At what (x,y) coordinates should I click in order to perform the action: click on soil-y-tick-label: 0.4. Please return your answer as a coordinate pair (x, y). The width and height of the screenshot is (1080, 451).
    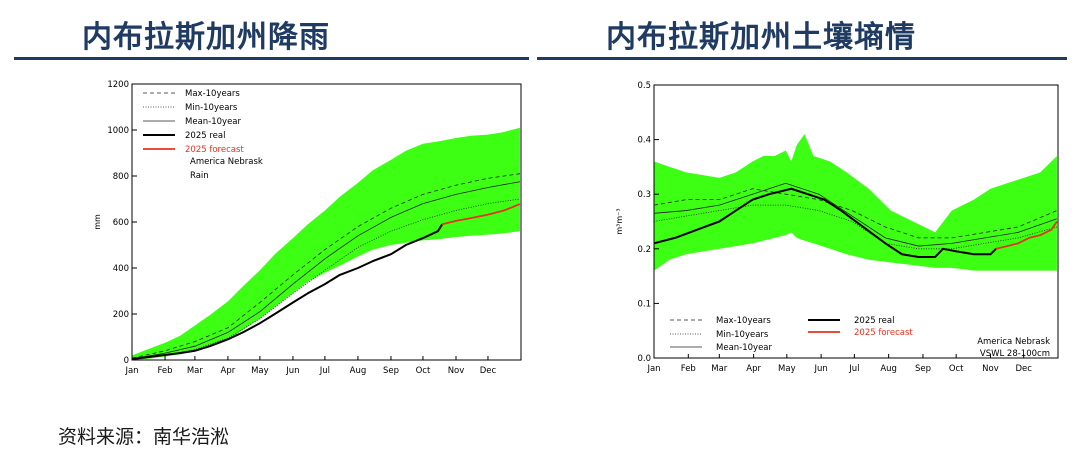
    Looking at the image, I should click on (644, 141).